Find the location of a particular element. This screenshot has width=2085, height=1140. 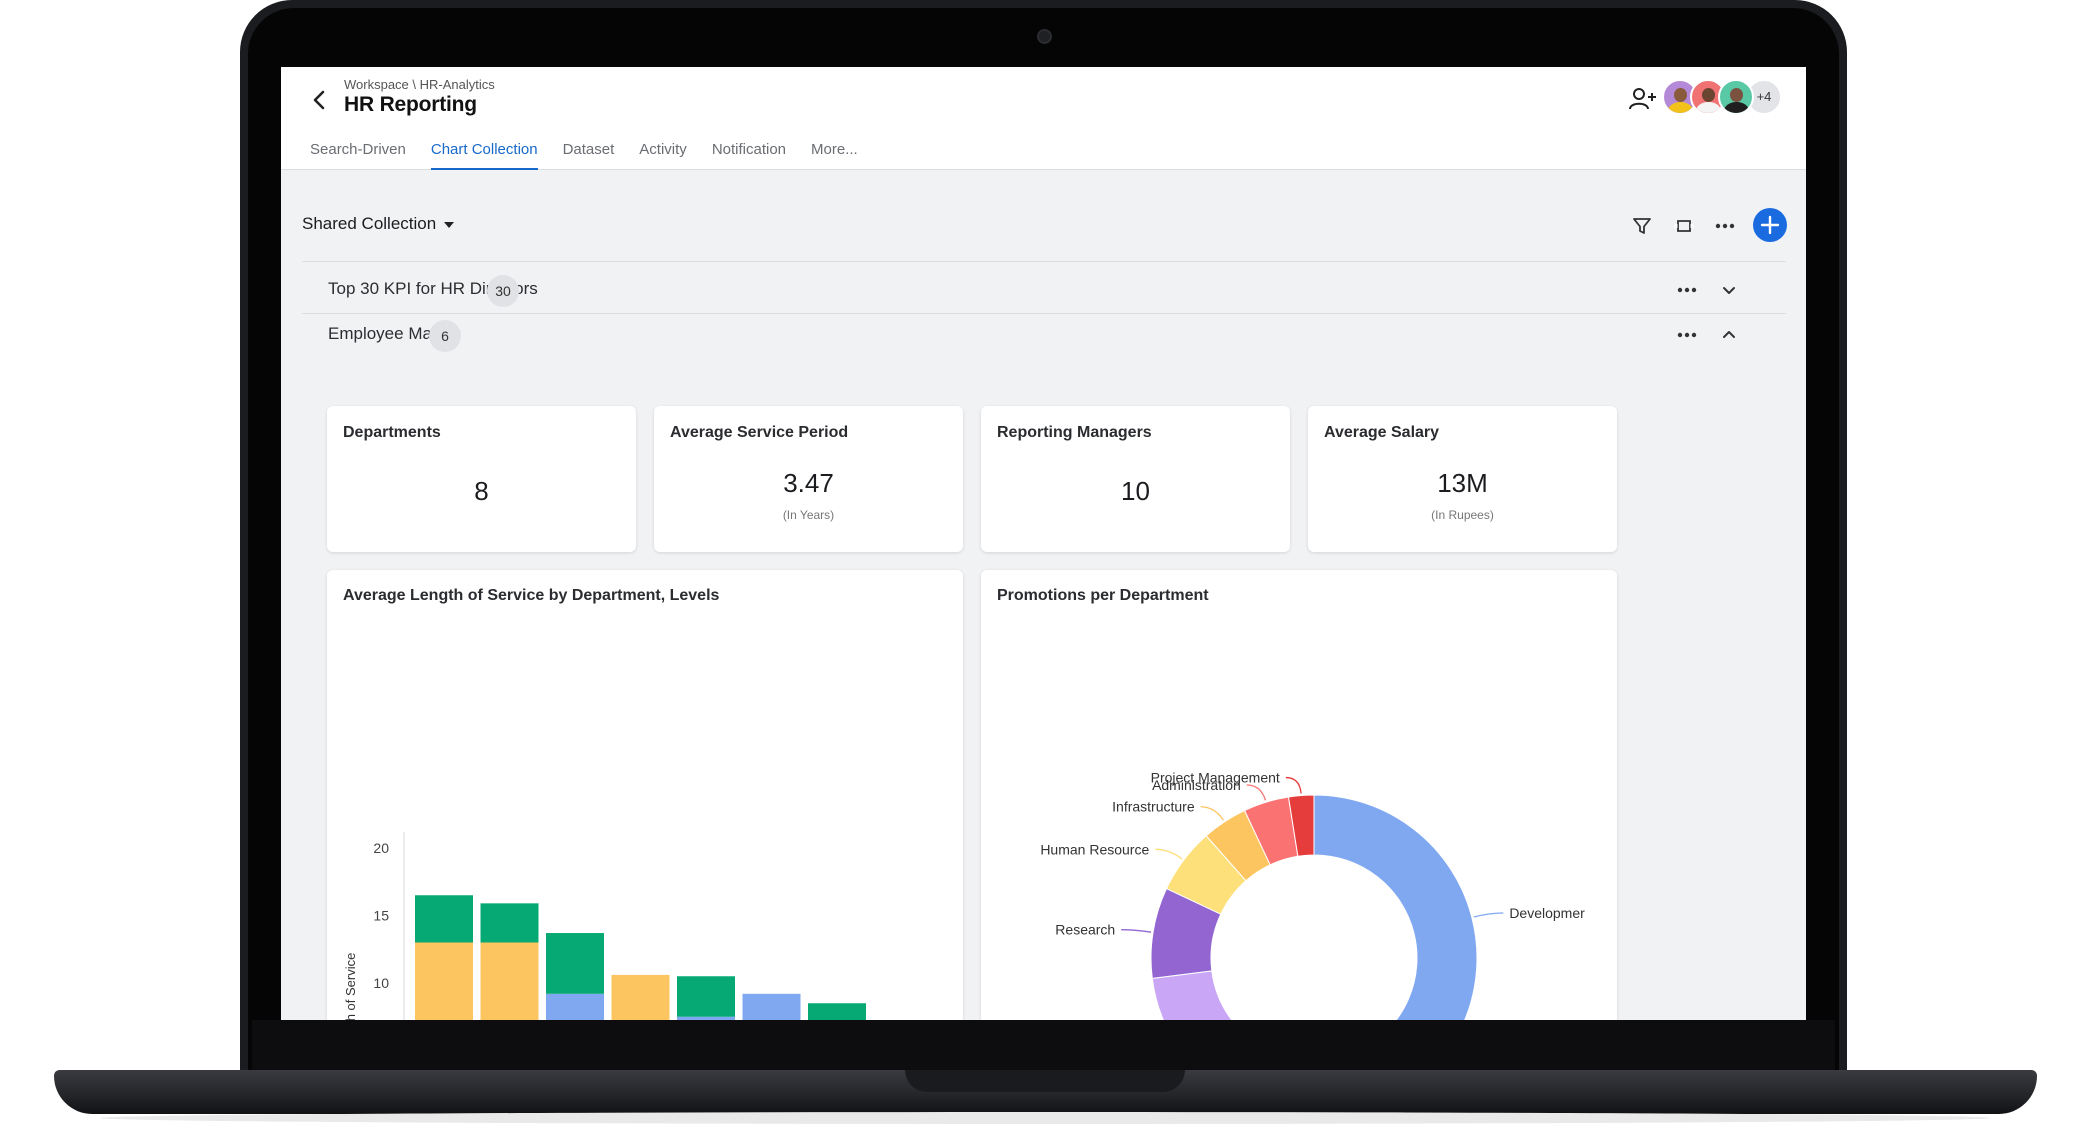

caret-down-icon is located at coordinates (449, 225).